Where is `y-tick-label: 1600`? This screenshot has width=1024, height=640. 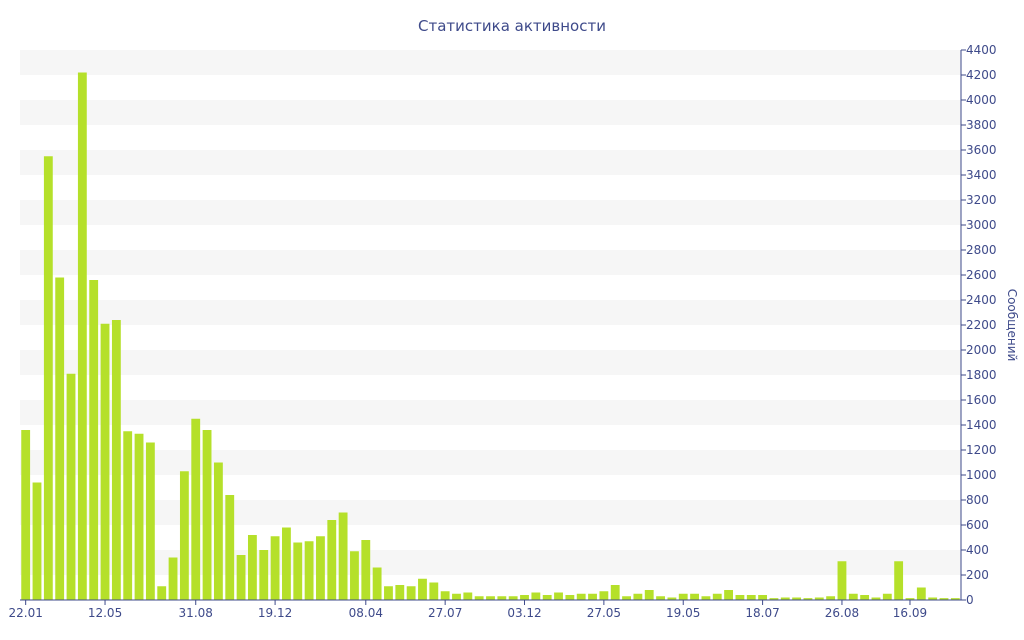 y-tick-label: 1600 is located at coordinates (981, 400).